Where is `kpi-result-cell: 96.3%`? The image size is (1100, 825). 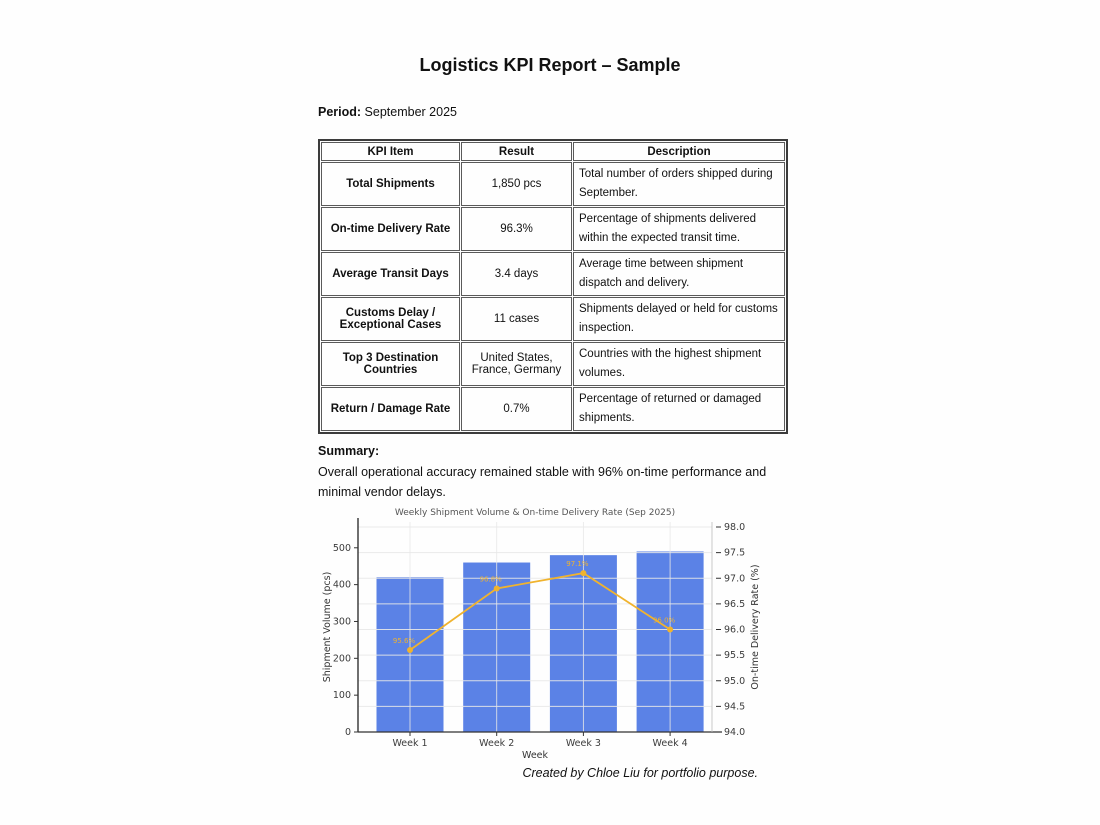
kpi-result-cell: 96.3% is located at coordinates (516, 229).